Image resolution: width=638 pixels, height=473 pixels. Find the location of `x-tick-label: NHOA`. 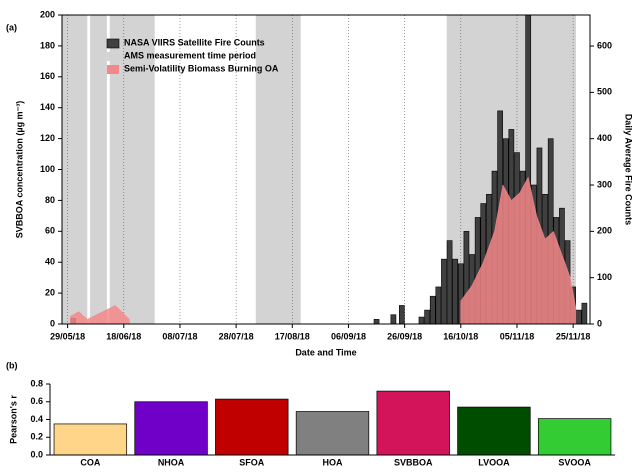

x-tick-label: NHOA is located at coordinates (171, 462).